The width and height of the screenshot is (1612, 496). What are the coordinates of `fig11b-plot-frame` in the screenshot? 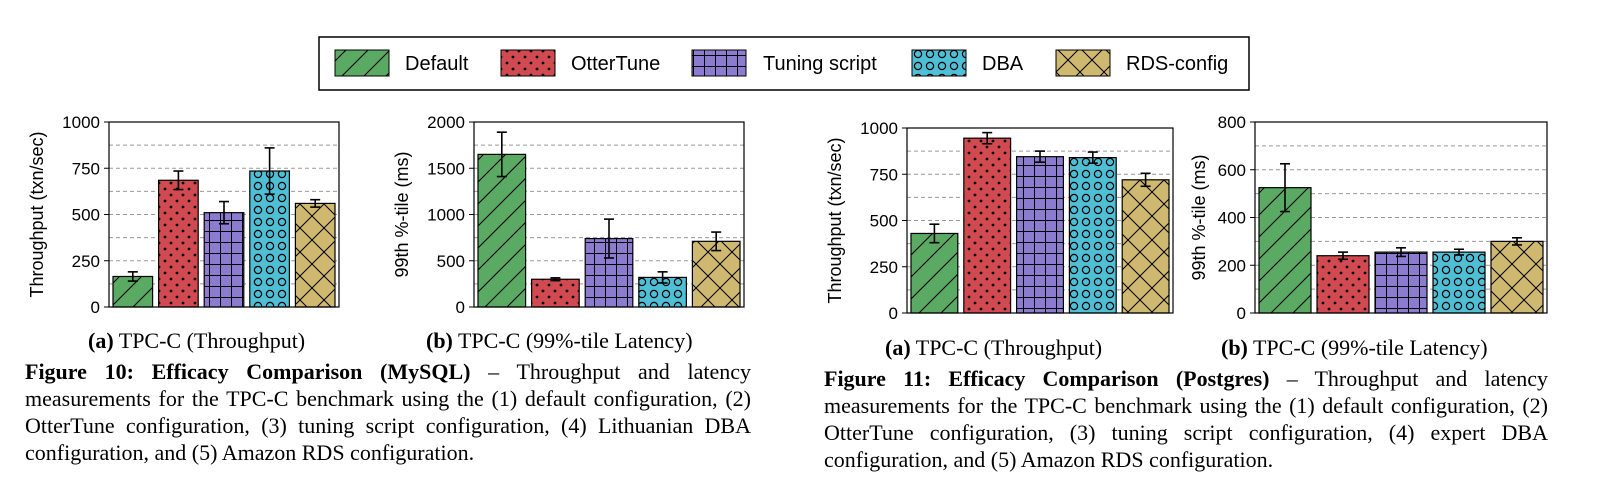 It's located at (1401, 217).